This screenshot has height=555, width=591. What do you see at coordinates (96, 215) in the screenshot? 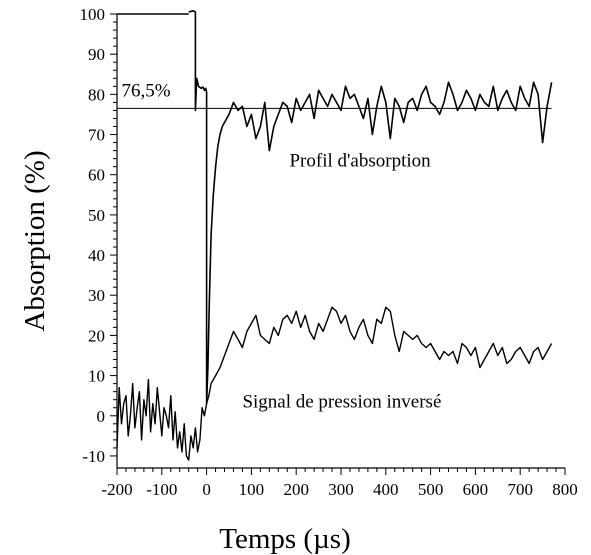
I see `y-tick-label: 50` at bounding box center [96, 215].